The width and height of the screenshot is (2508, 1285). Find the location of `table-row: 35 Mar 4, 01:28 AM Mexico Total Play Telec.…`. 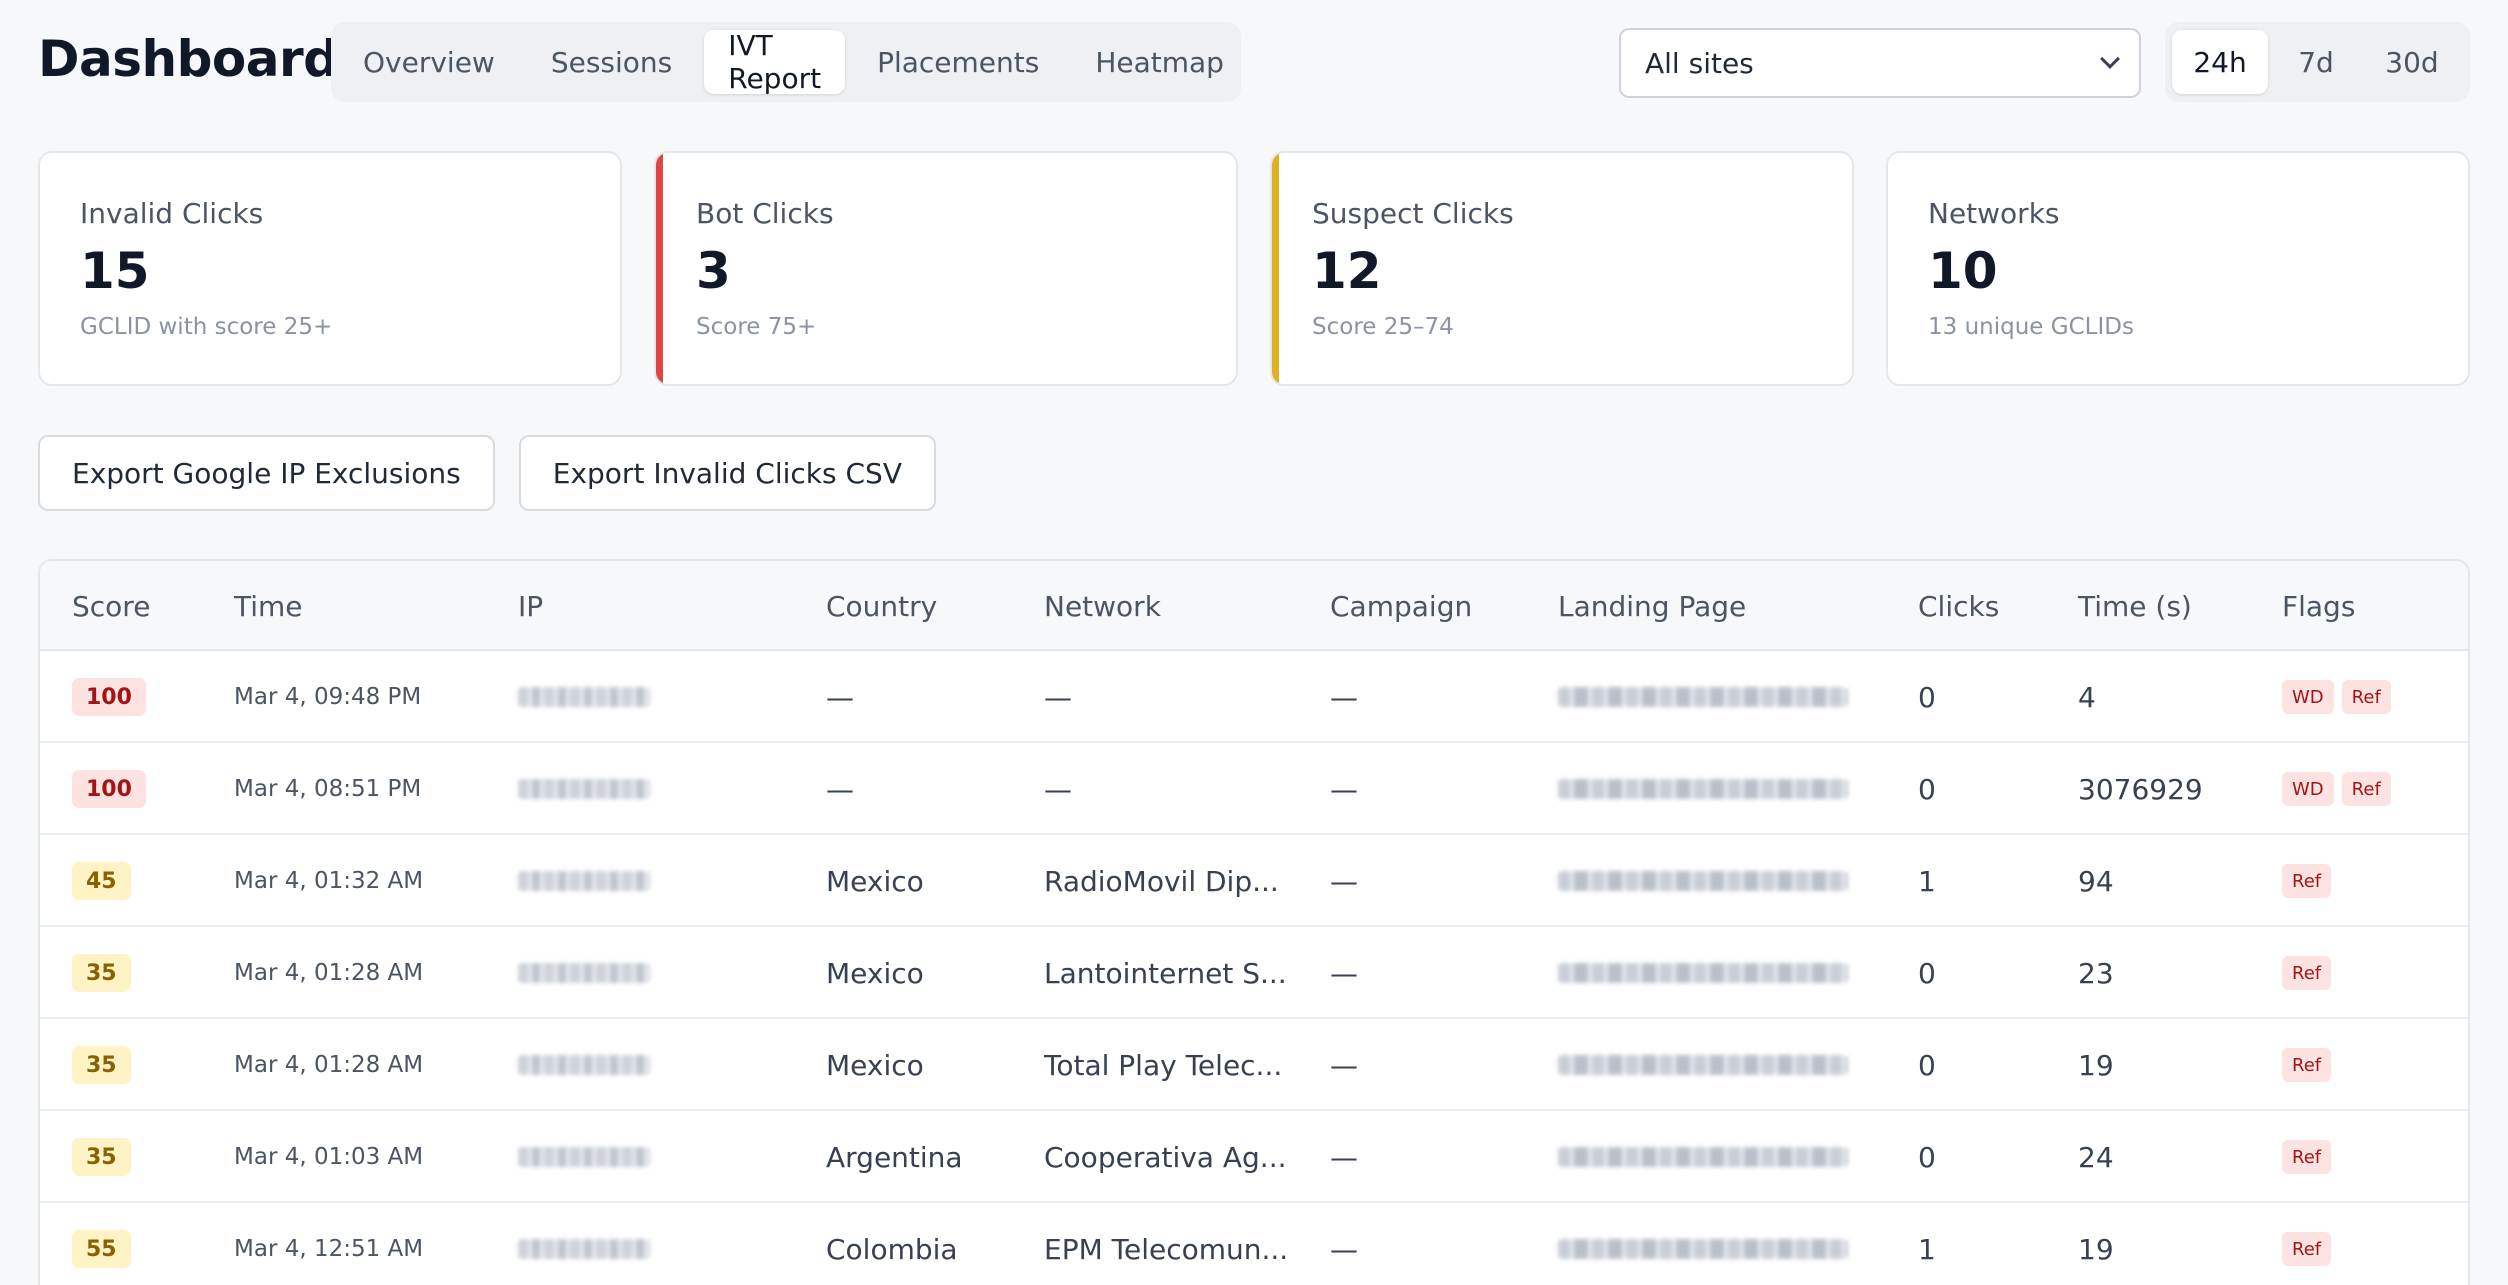

table-row: 35 Mar 4, 01:28 AM Mexico Total Play Telec.… is located at coordinates (1254, 1065).